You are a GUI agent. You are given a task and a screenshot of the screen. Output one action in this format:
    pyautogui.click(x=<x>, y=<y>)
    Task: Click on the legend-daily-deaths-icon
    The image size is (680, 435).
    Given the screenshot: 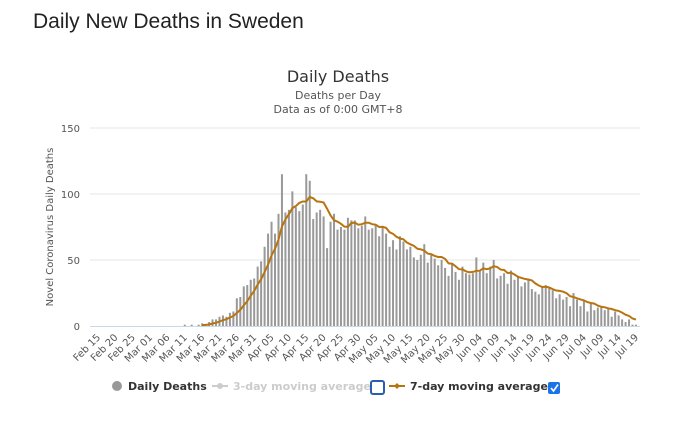 What is the action you would take?
    pyautogui.click(x=117, y=386)
    